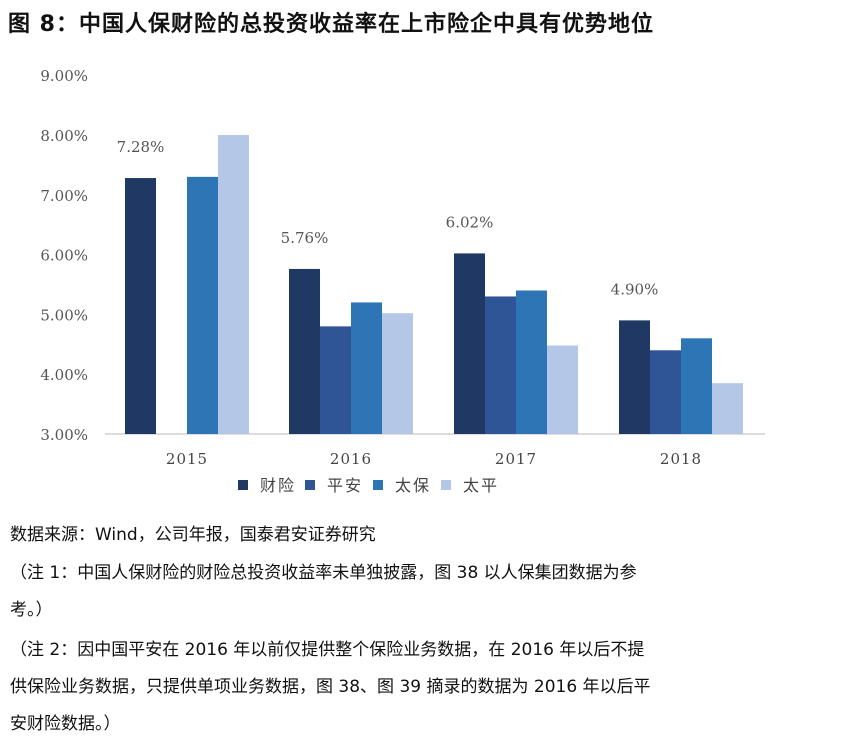 This screenshot has height=752, width=842. Describe the element at coordinates (233, 284) in the screenshot. I see `bar-2015-太平` at that location.